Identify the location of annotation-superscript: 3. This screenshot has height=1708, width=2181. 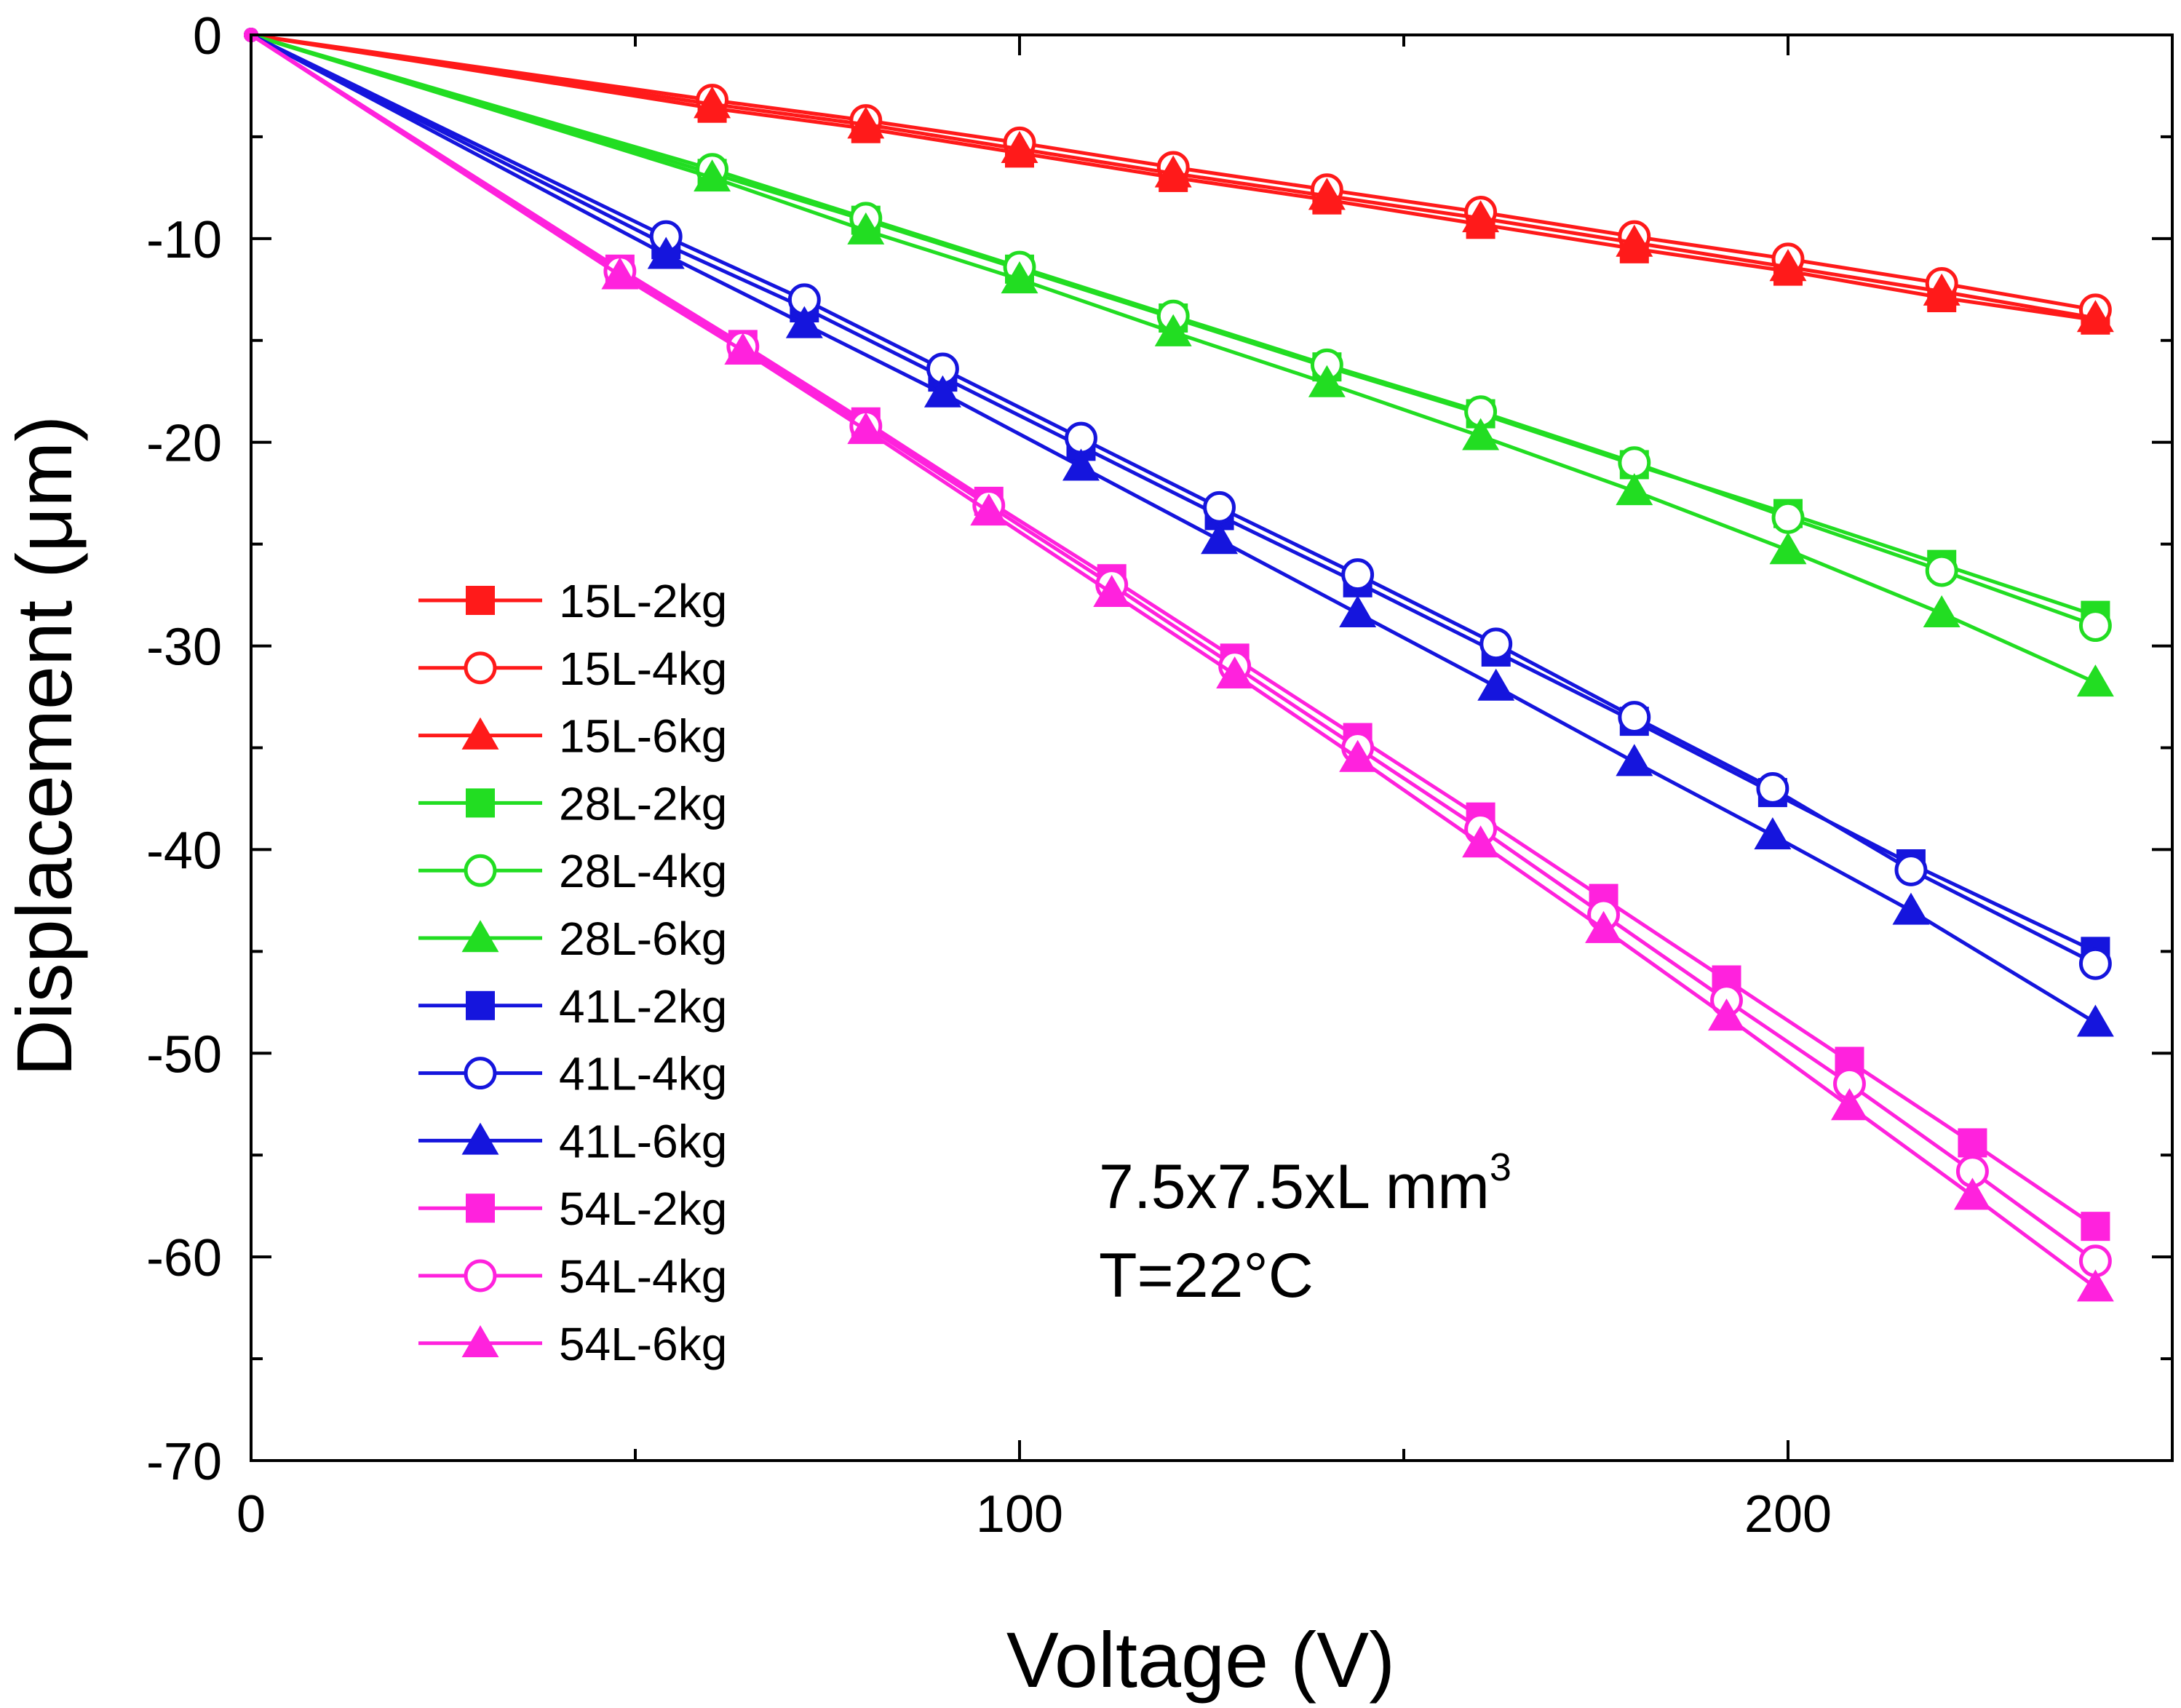
(1500, 1167).